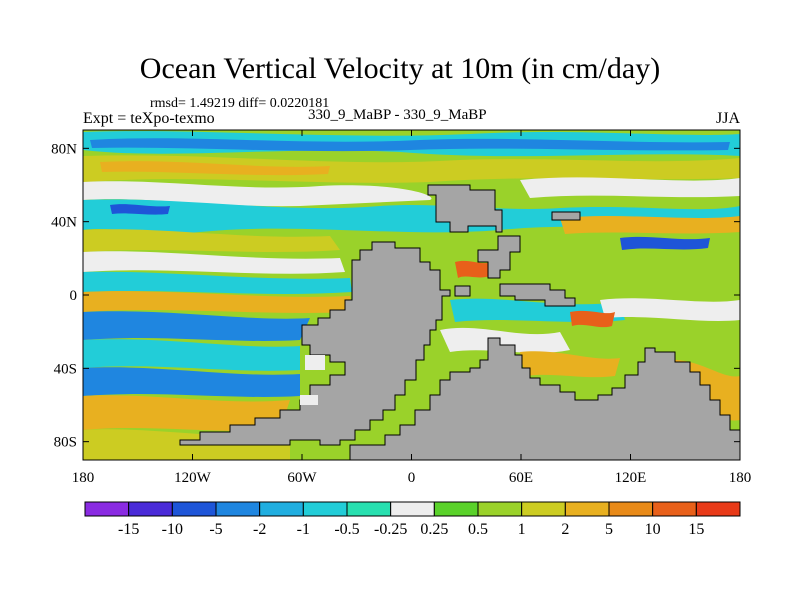 This screenshot has height=600, width=800. Describe the element at coordinates (499, 257) in the screenshot. I see `land-central-block` at that location.